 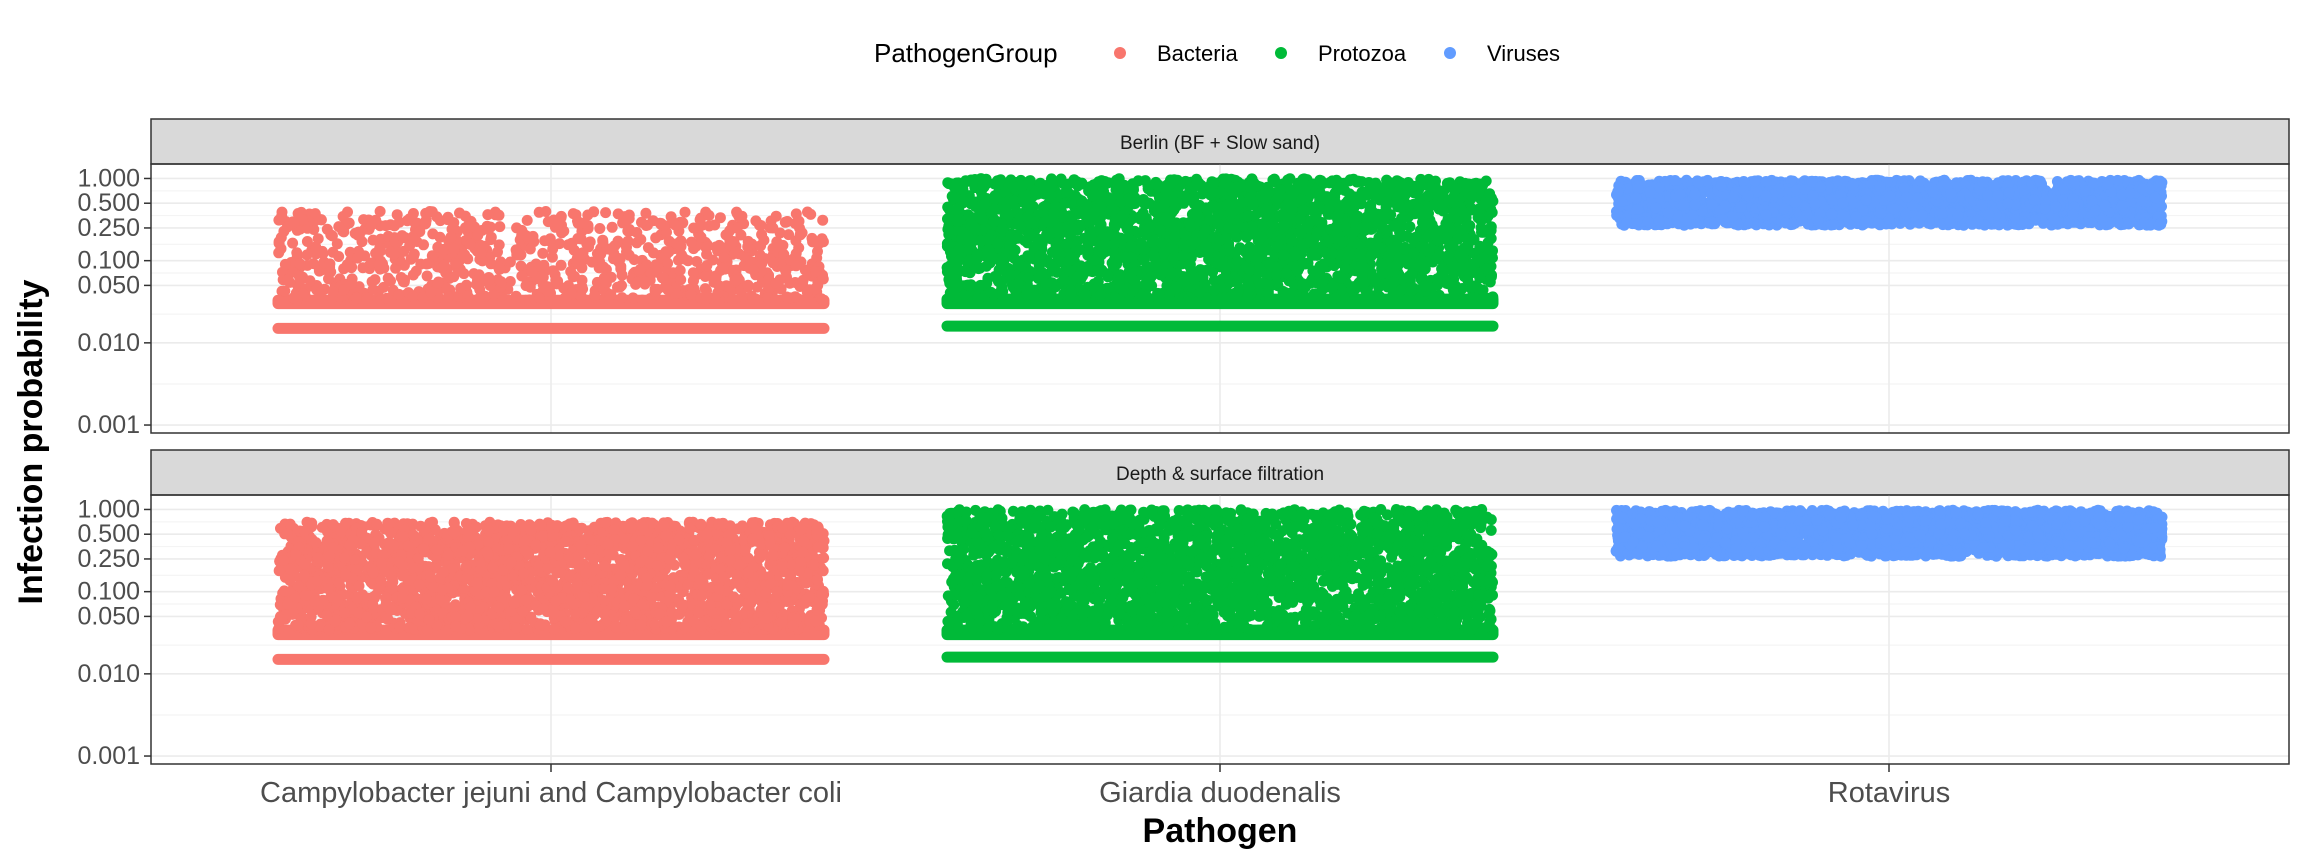 What do you see at coordinates (1220, 252) in the screenshot?
I see `series-protozoa` at bounding box center [1220, 252].